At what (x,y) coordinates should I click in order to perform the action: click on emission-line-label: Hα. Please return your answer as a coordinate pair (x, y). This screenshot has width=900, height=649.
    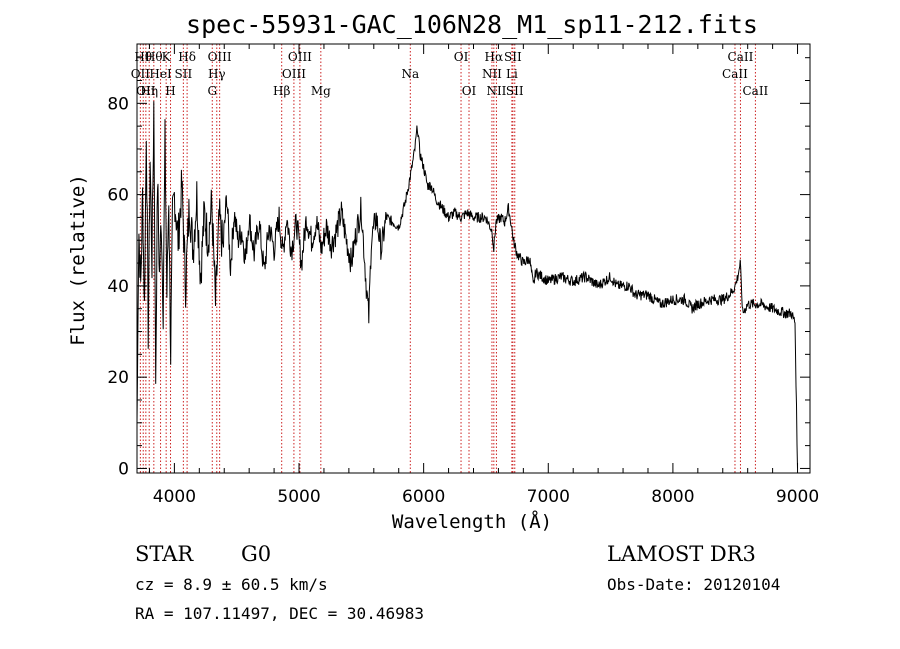
    Looking at the image, I should click on (494, 57).